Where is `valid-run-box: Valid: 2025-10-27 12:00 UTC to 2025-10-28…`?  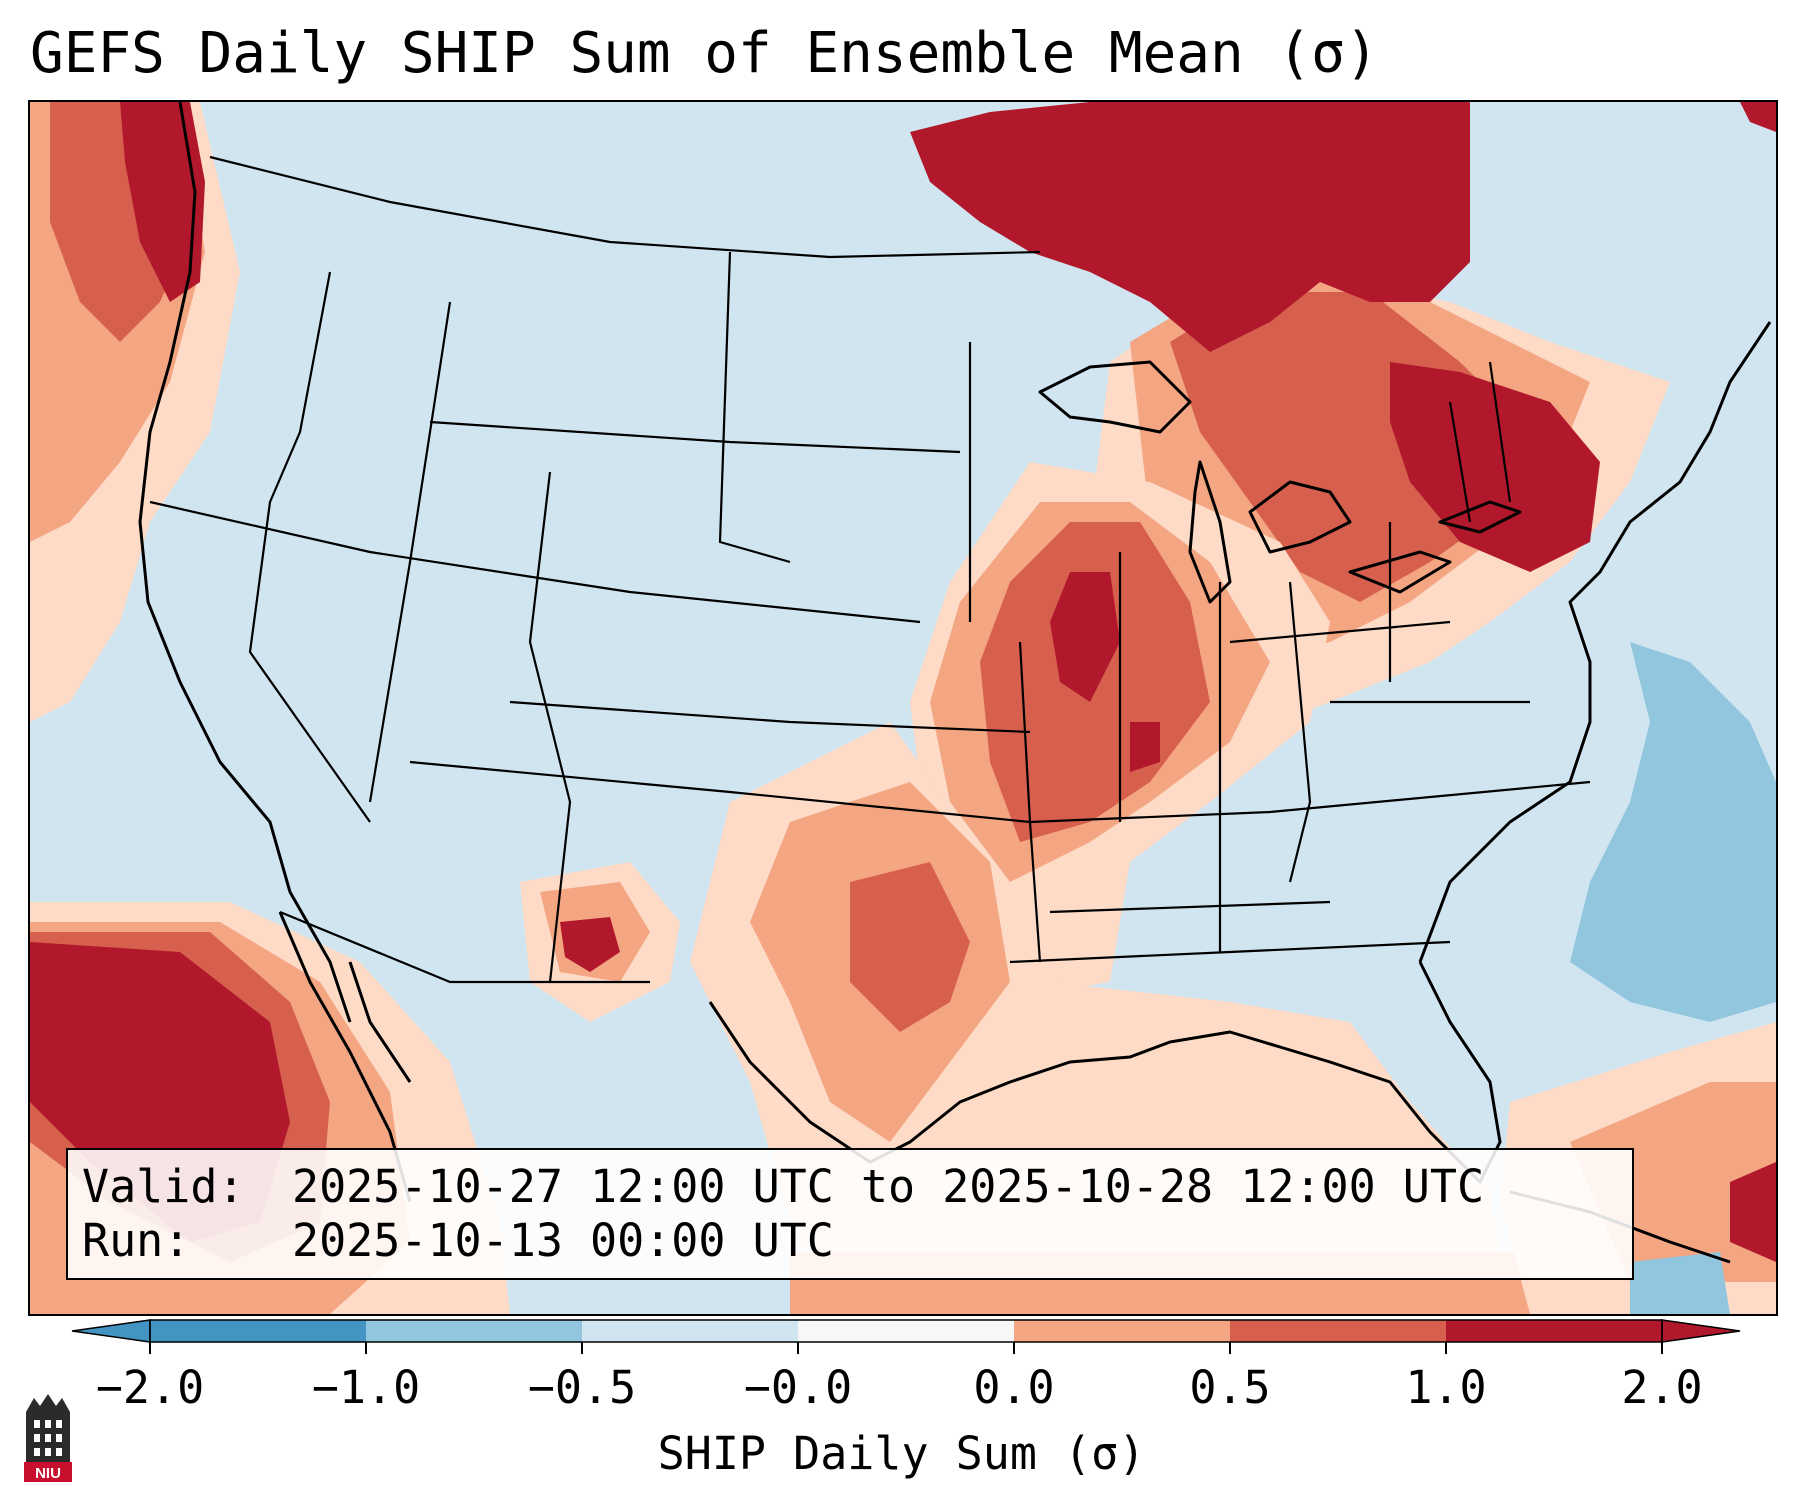 valid-run-box: Valid: 2025-10-27 12:00 UTC to 2025-10-28… is located at coordinates (850, 1214).